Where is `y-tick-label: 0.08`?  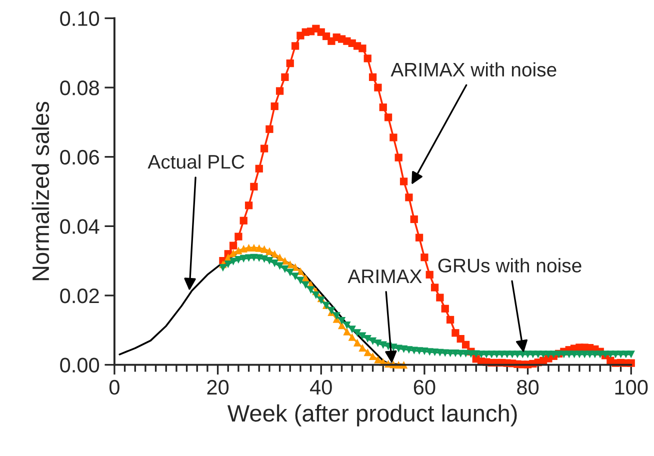
y-tick-label: 0.08 is located at coordinates (79, 88).